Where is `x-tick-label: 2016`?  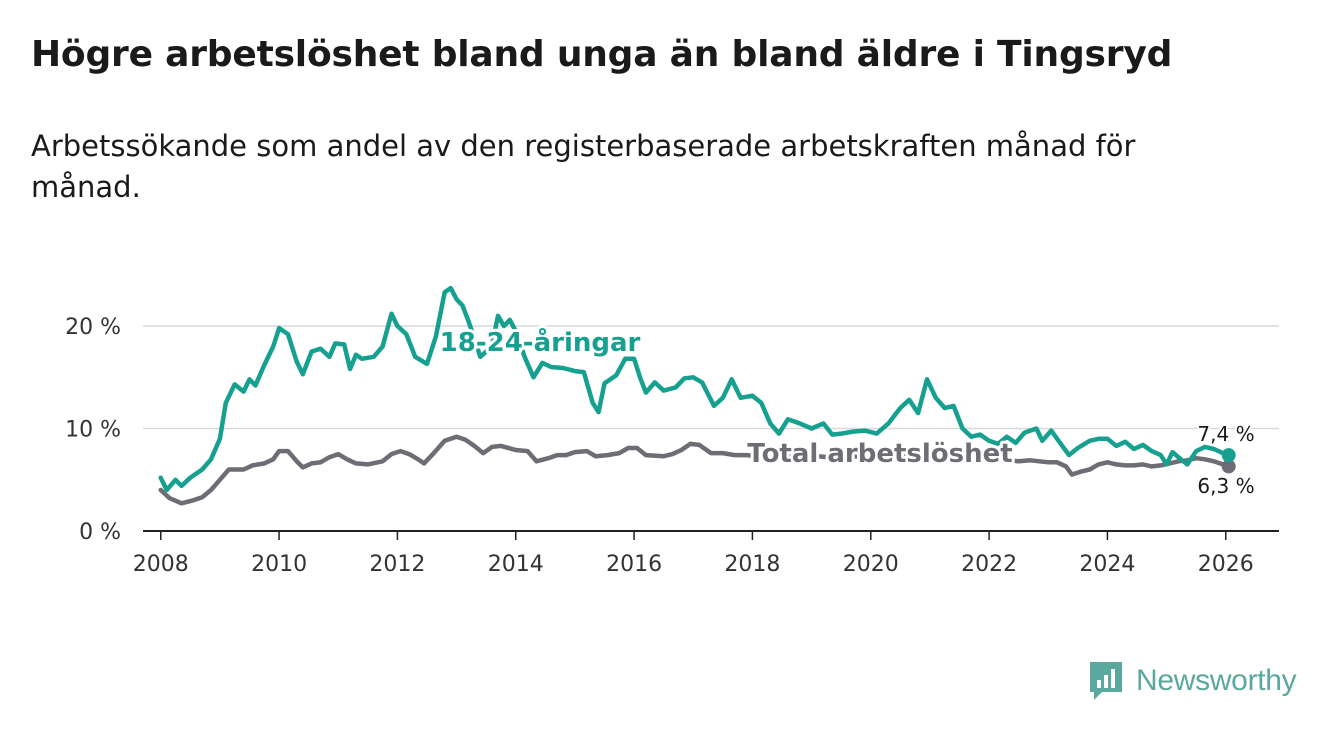 x-tick-label: 2016 is located at coordinates (634, 564).